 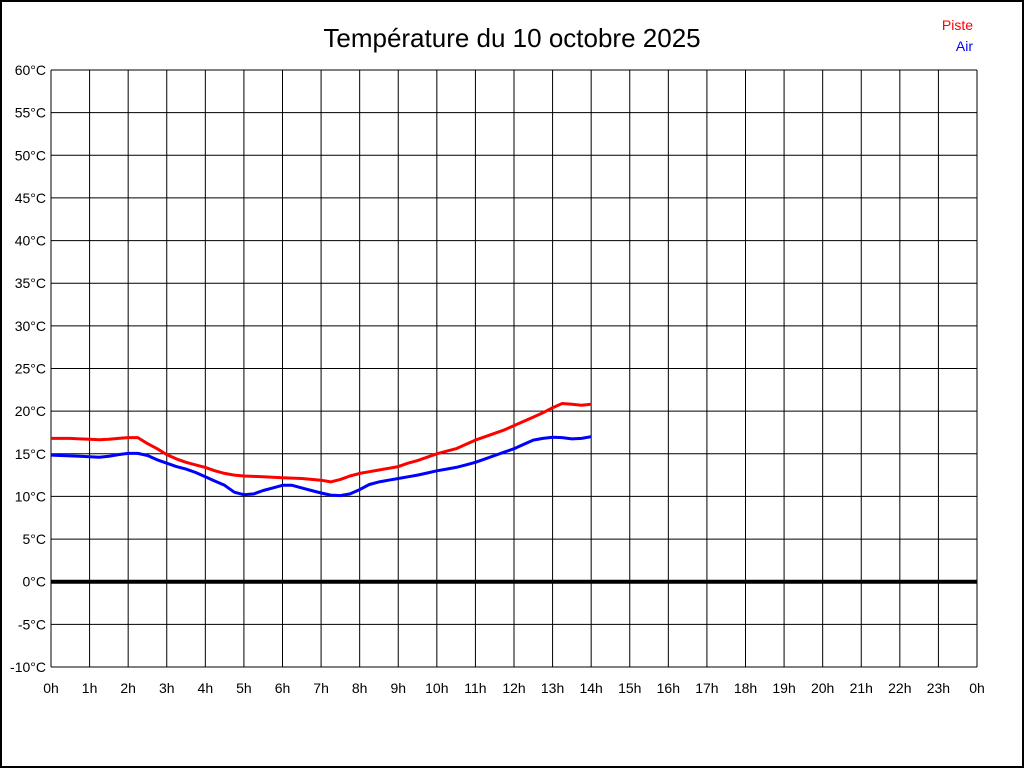 I want to click on y-tick-label: 25°C, so click(x=30, y=369).